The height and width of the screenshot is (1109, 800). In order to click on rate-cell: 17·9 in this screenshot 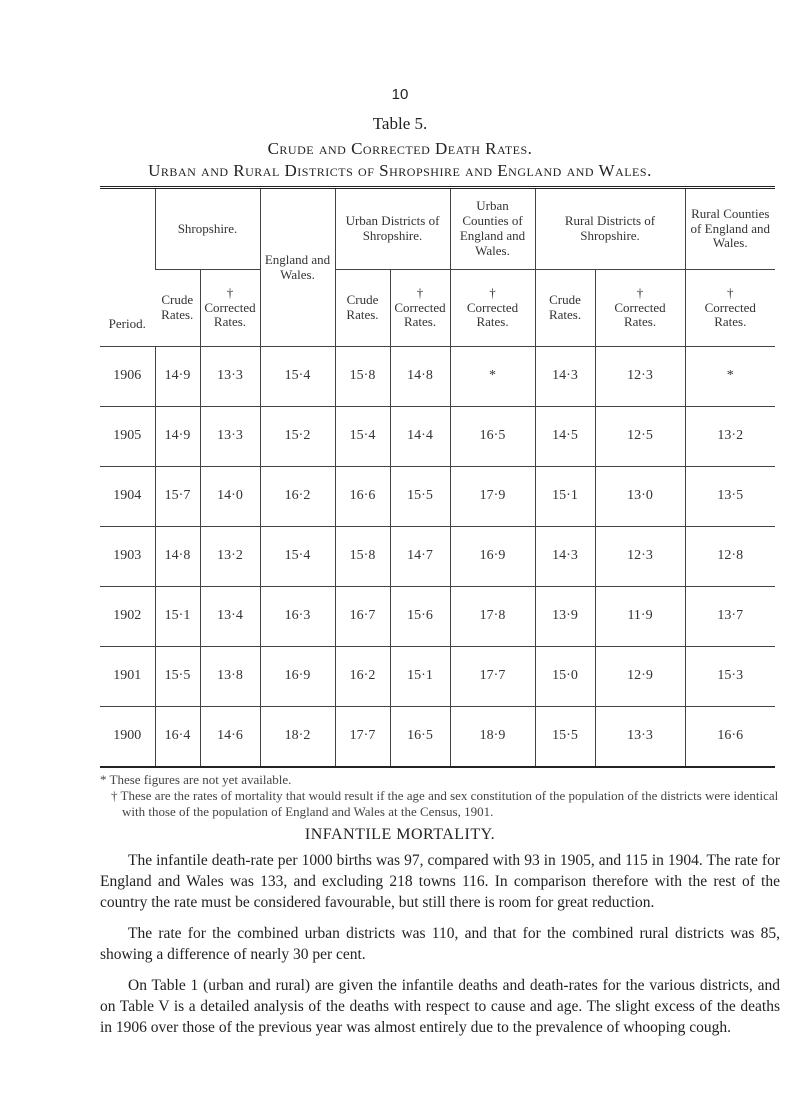, I will do `click(492, 496)`.